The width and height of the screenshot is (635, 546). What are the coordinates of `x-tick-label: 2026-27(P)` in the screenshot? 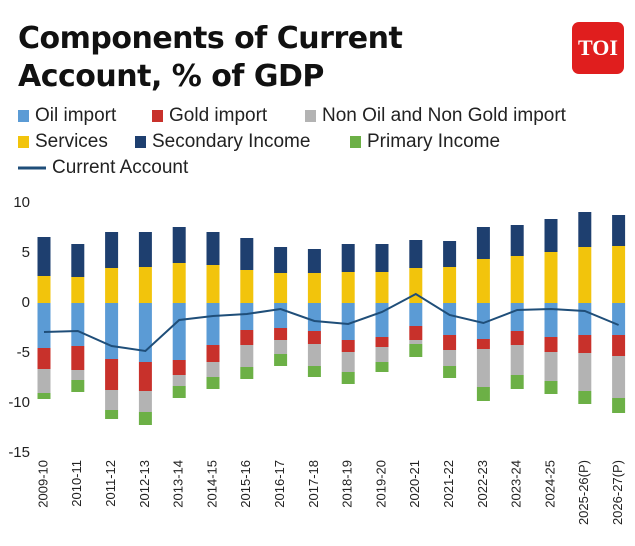 It's located at (617, 492).